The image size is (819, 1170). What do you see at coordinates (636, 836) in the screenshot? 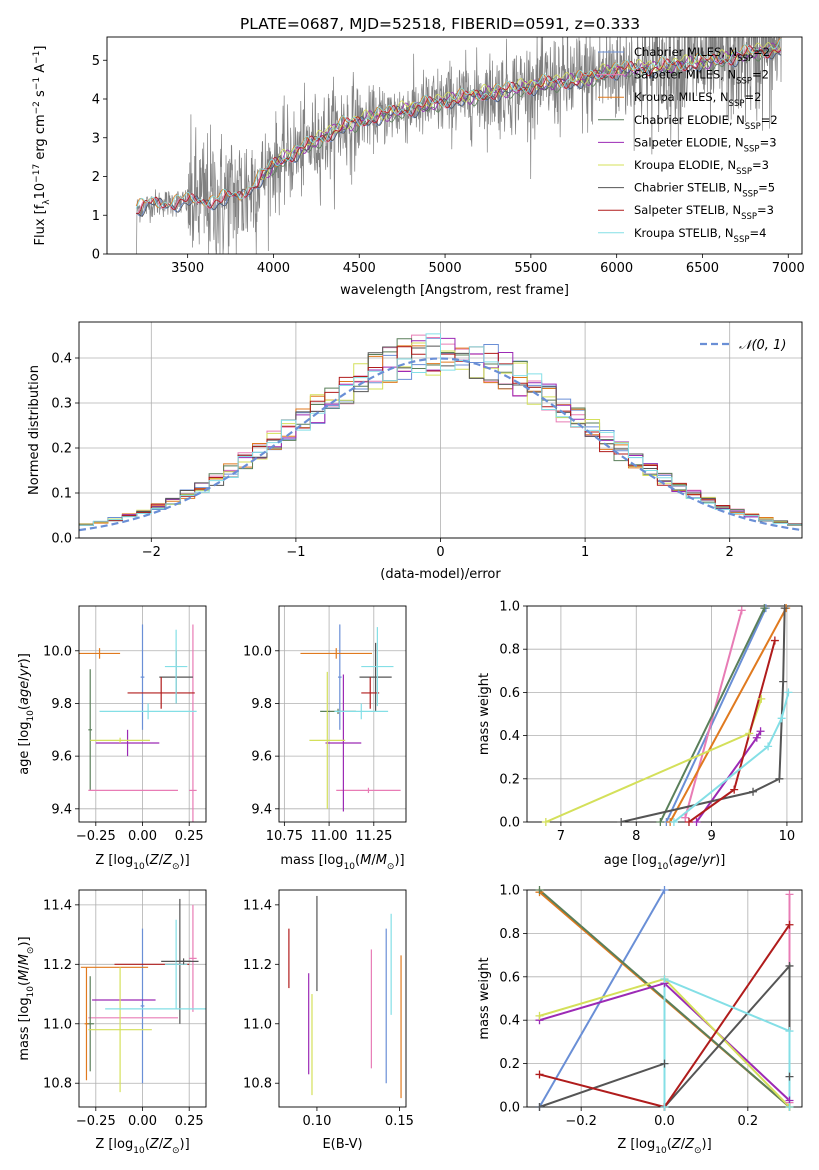
I see `x-tick-label: 8` at bounding box center [636, 836].